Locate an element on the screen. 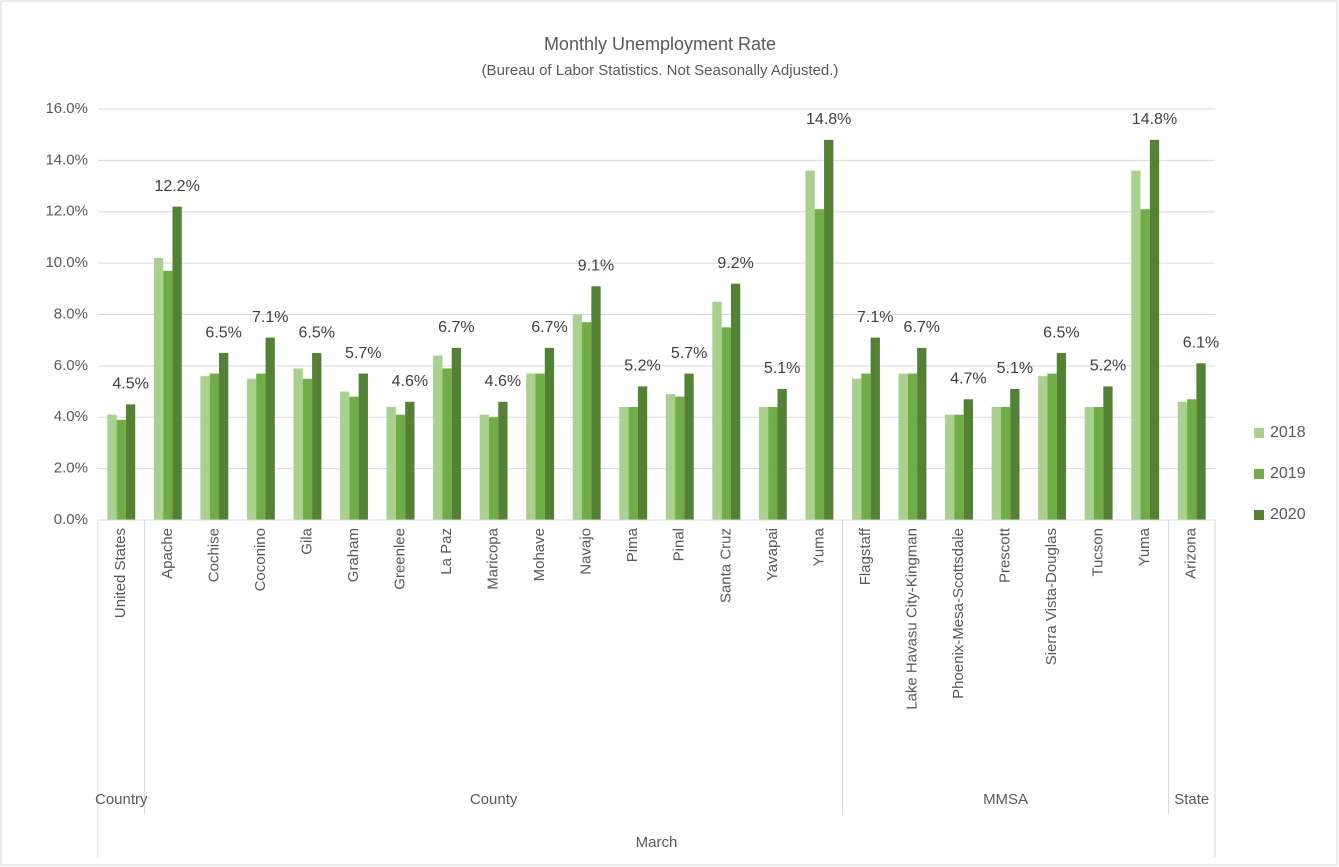 The height and width of the screenshot is (867, 1339). data-label: 4.7% is located at coordinates (968, 378).